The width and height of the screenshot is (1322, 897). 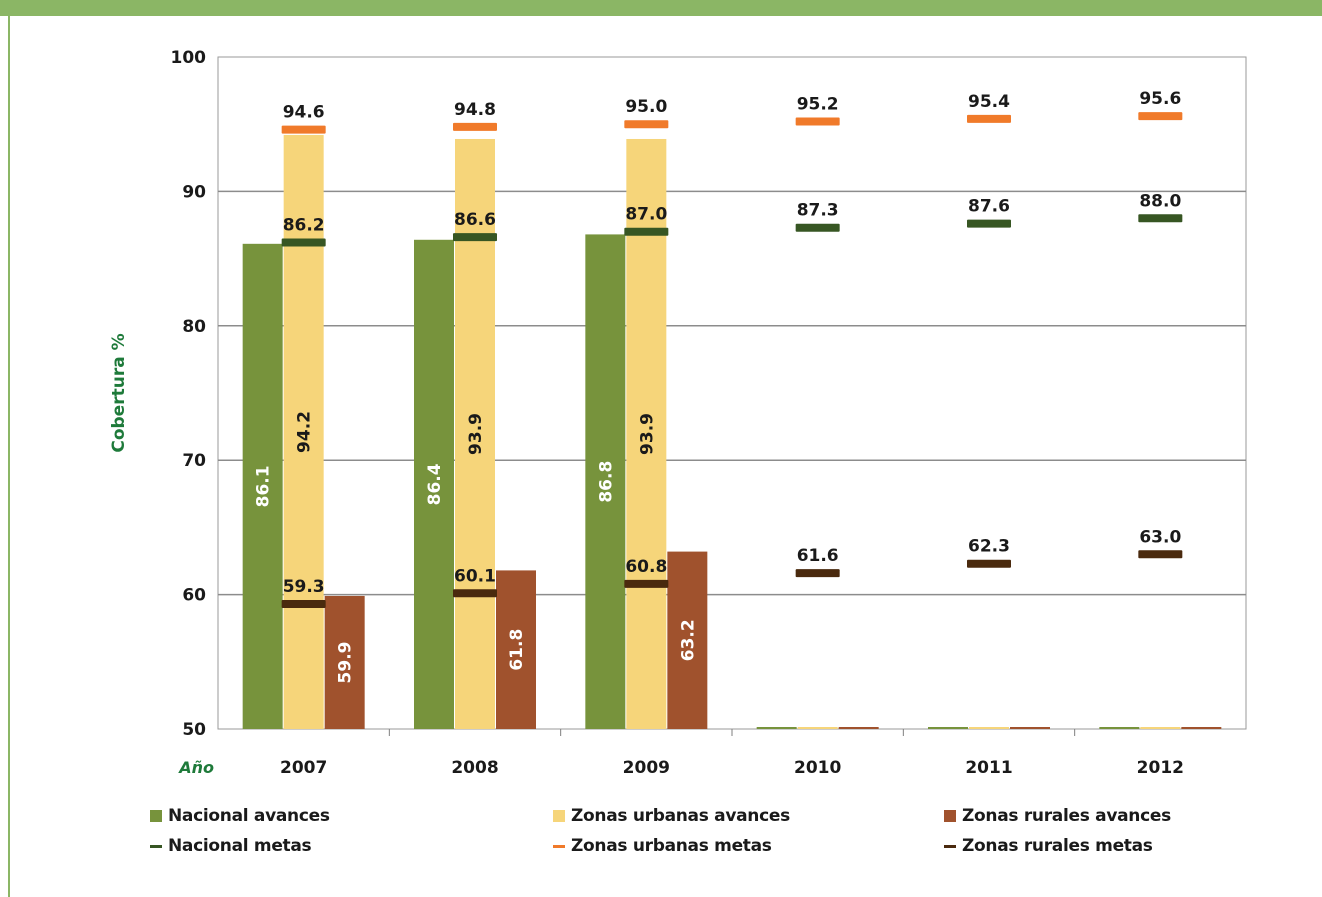 I want to click on x-tick-label: 2009, so click(x=646, y=768).